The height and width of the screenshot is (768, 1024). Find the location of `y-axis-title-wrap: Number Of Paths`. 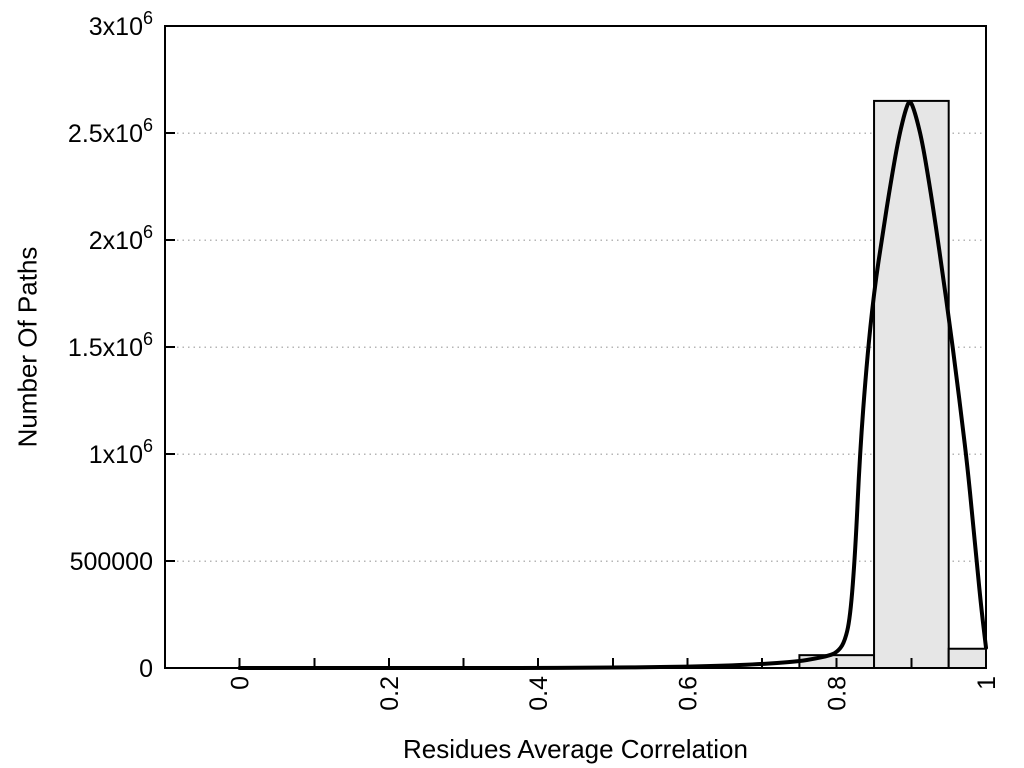

y-axis-title-wrap: Number Of Paths is located at coordinates (27, 347).